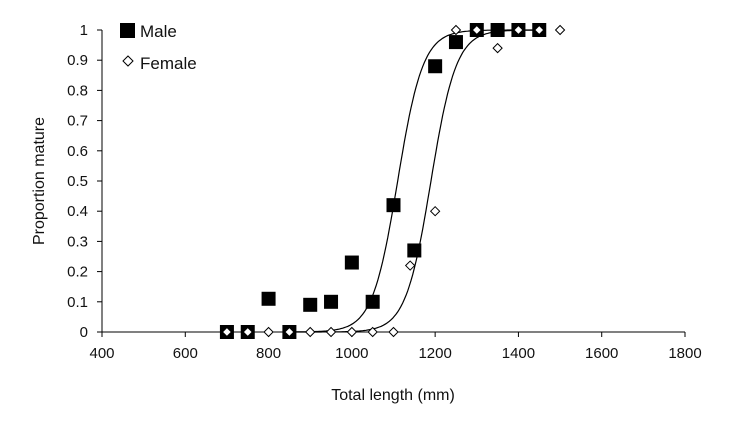 The image size is (734, 422). Describe the element at coordinates (518, 353) in the screenshot. I see `x-tick-label: 1400` at that location.